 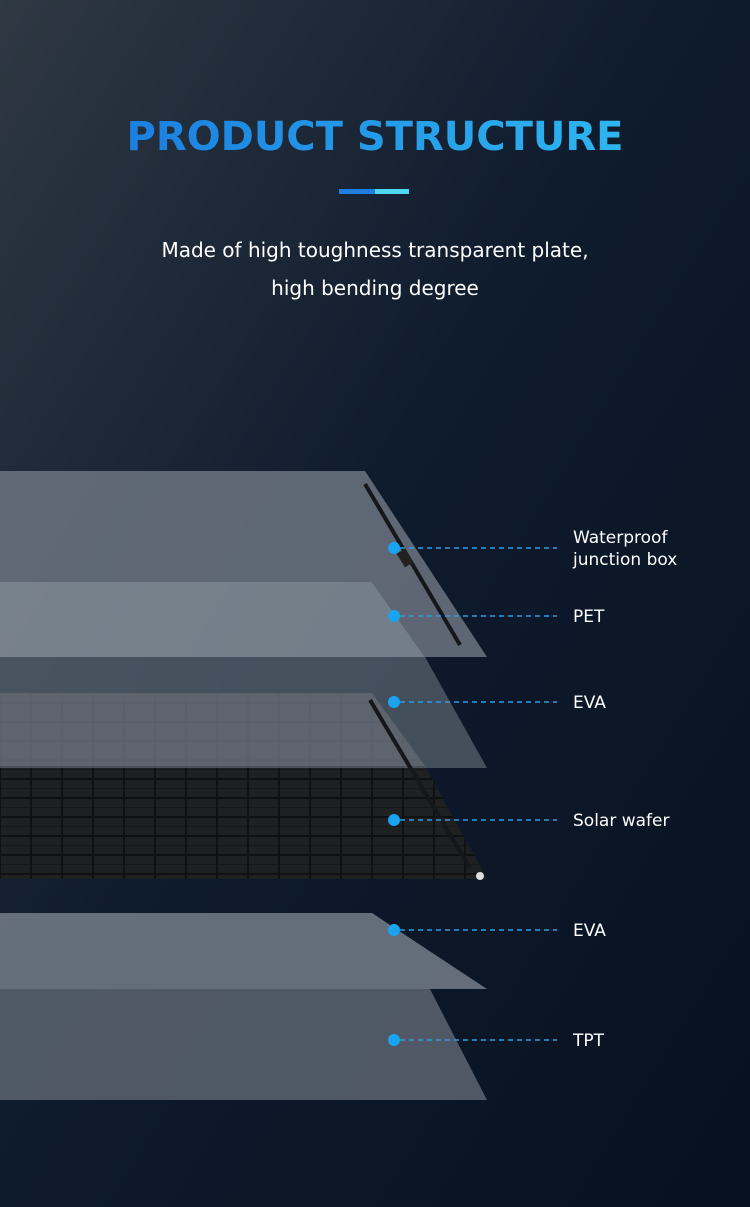 I want to click on connector, so click(x=480, y=876).